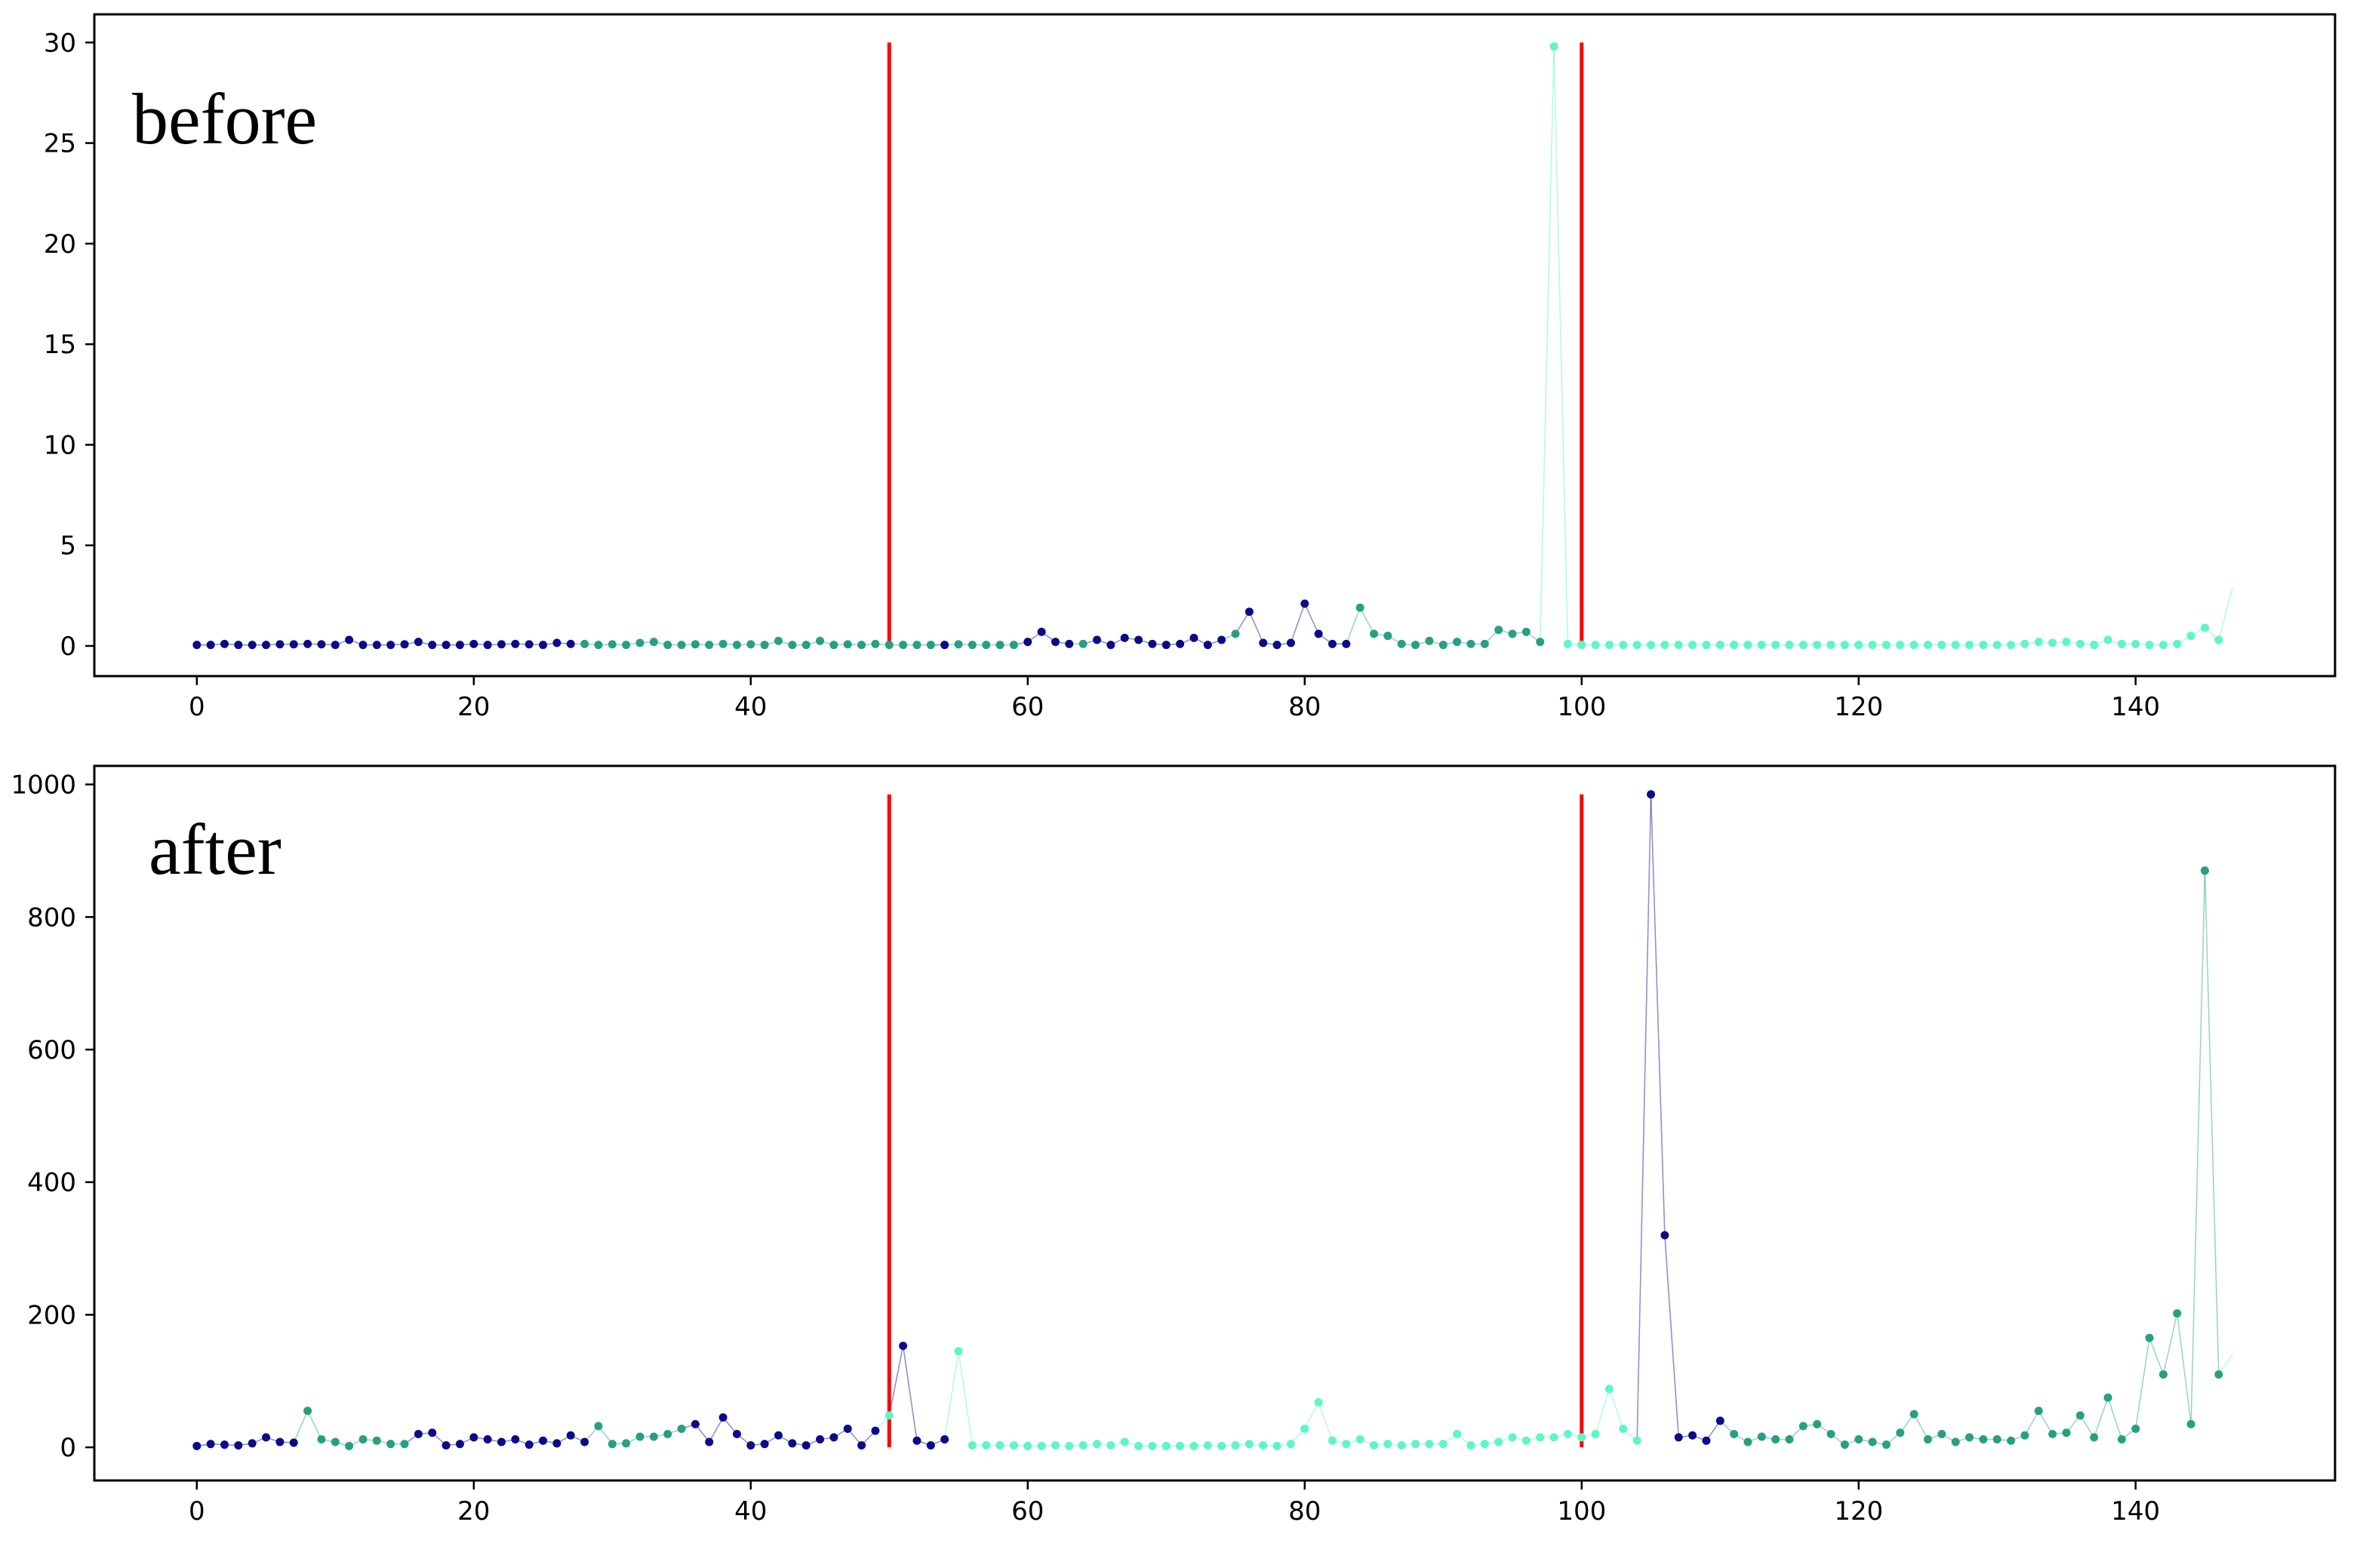  I want to click on x-tick-label: 140, so click(2135, 1511).